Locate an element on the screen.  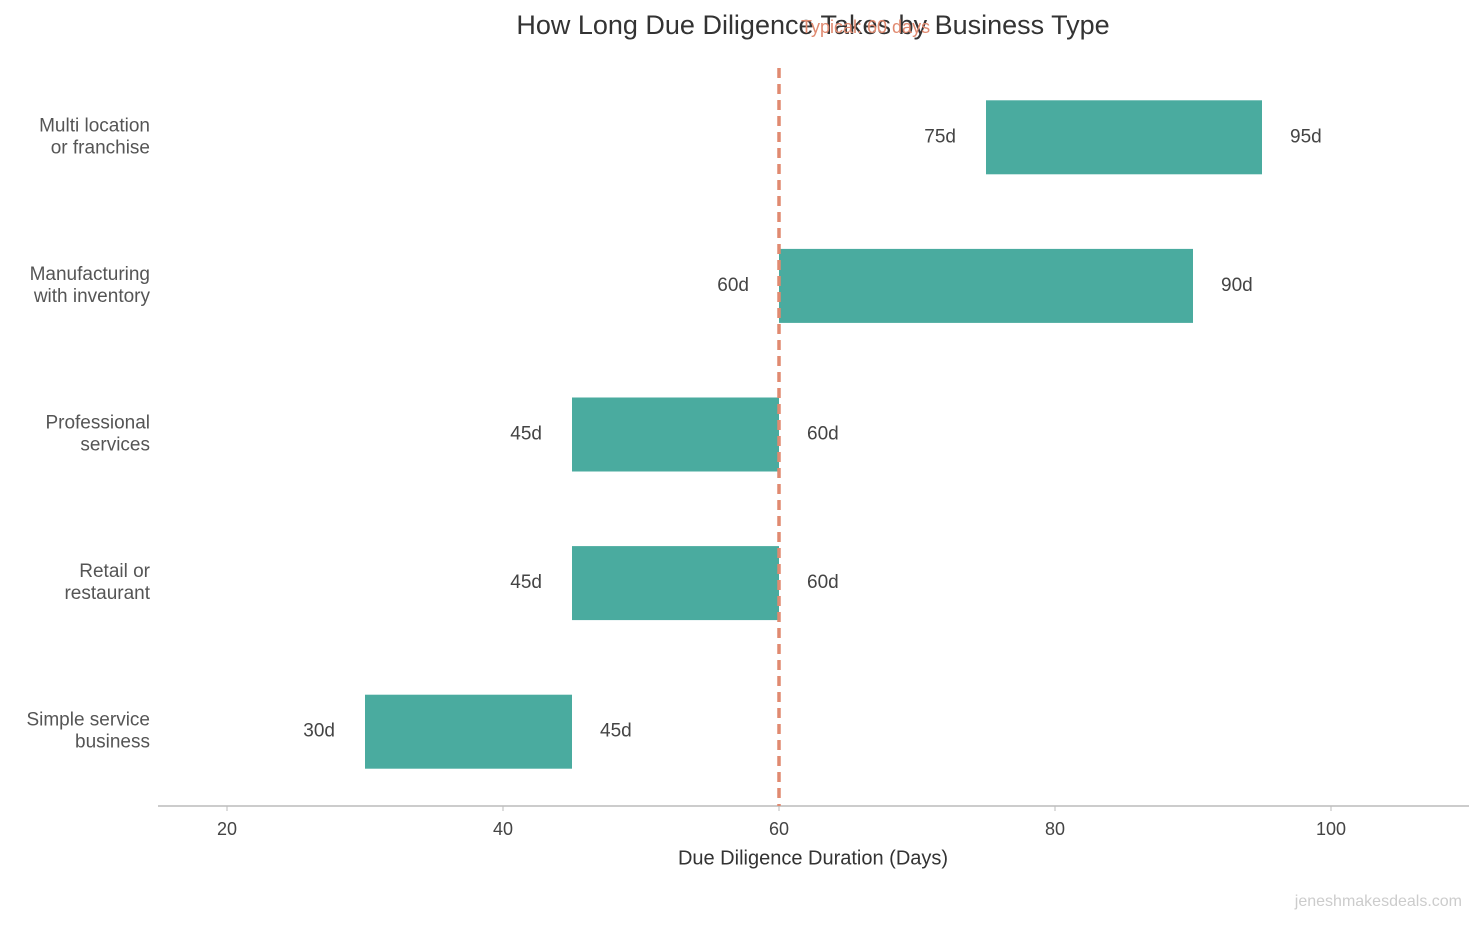
x-tick-label: 40 is located at coordinates (503, 829).